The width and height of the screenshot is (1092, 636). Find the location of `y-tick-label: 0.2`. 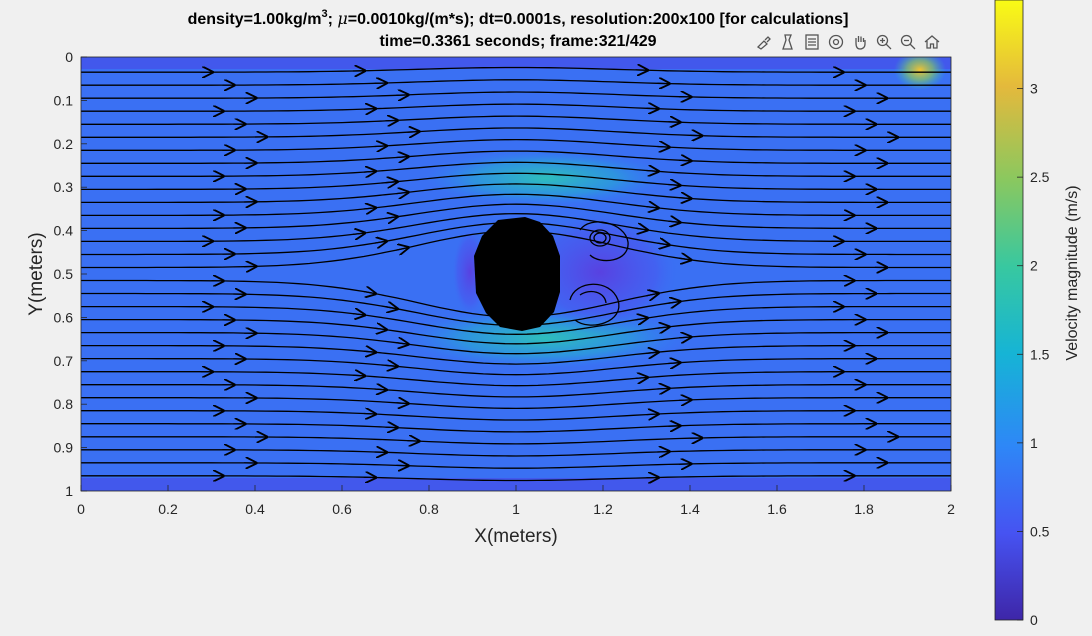

y-tick-label: 0.2 is located at coordinates (64, 144).